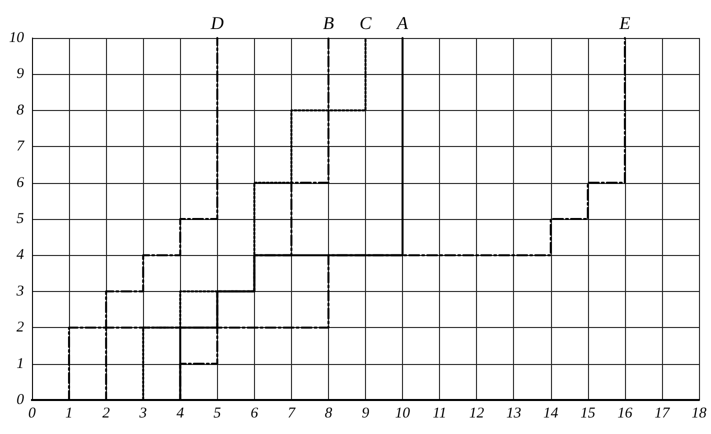 Image resolution: width=711 pixels, height=434 pixels. What do you see at coordinates (439, 414) in the screenshot?
I see `x-tick-label: 11` at bounding box center [439, 414].